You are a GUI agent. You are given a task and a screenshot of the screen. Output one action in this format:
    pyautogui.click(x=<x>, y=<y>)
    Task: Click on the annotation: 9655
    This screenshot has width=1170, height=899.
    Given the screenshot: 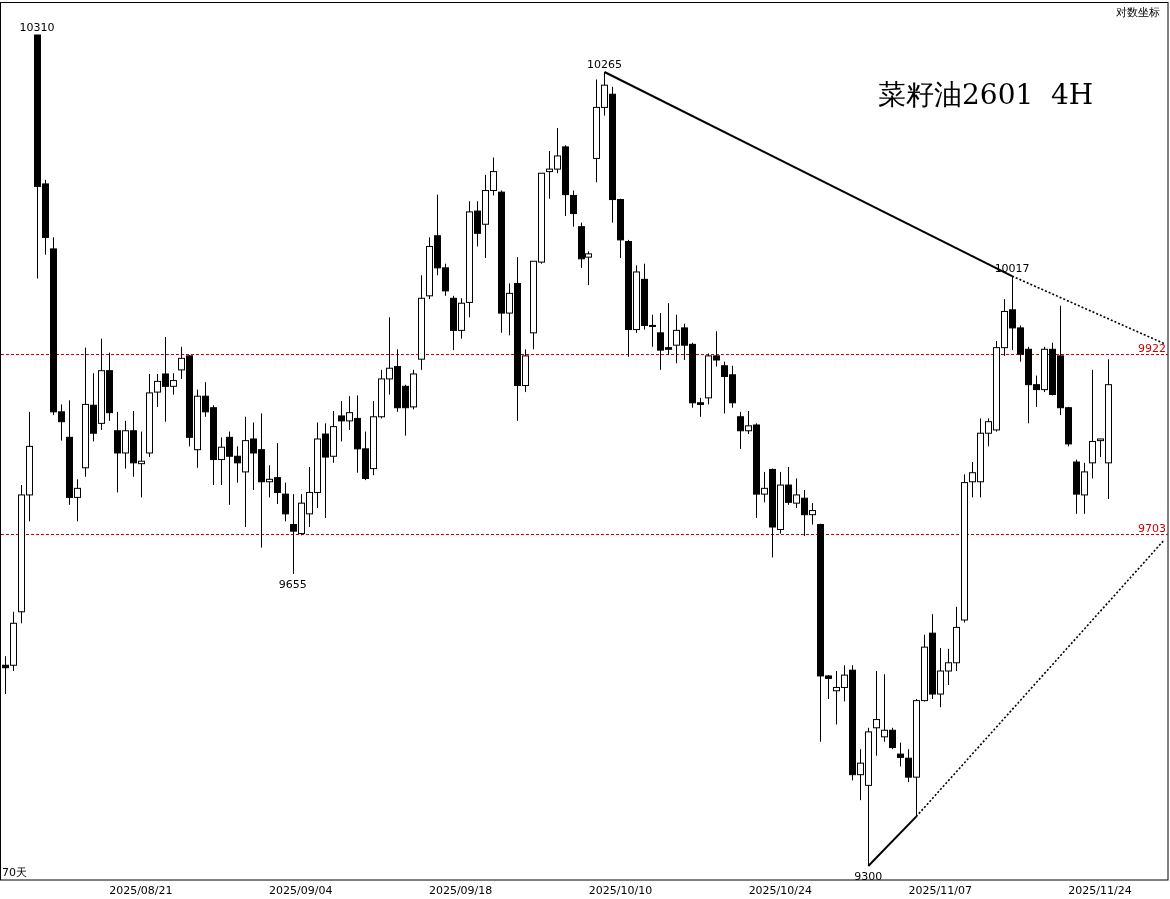 What is the action you would take?
    pyautogui.click(x=292, y=584)
    